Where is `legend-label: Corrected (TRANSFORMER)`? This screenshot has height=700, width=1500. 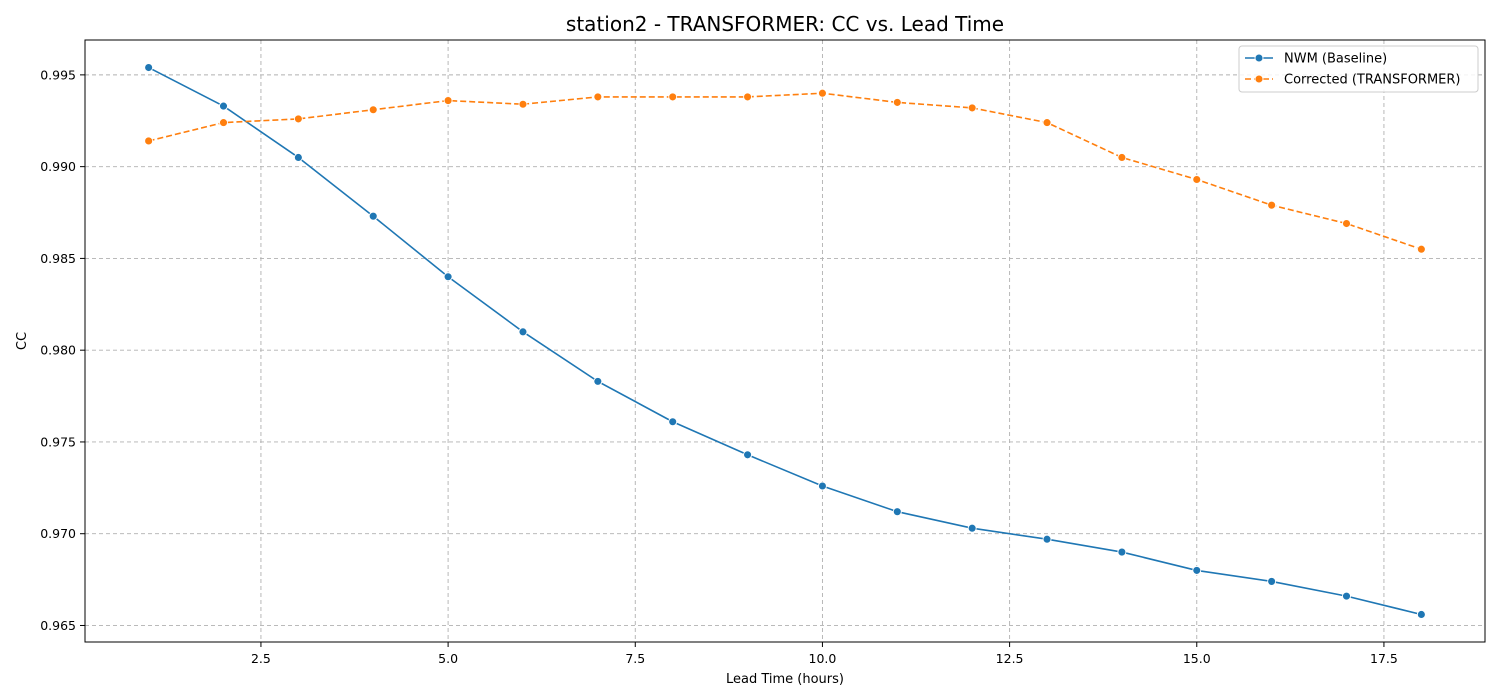 legend-label: Corrected (TRANSFORMER) is located at coordinates (1372, 80).